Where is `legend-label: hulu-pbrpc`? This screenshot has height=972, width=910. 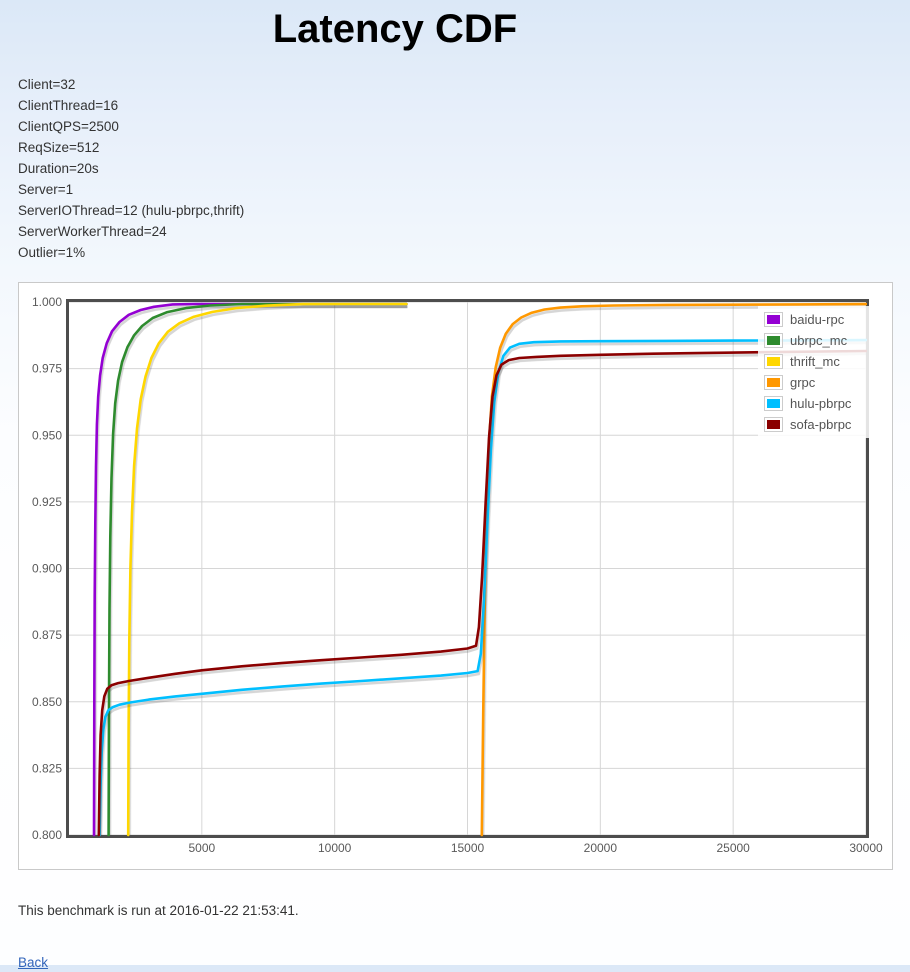
legend-label: hulu-pbrpc is located at coordinates (821, 403).